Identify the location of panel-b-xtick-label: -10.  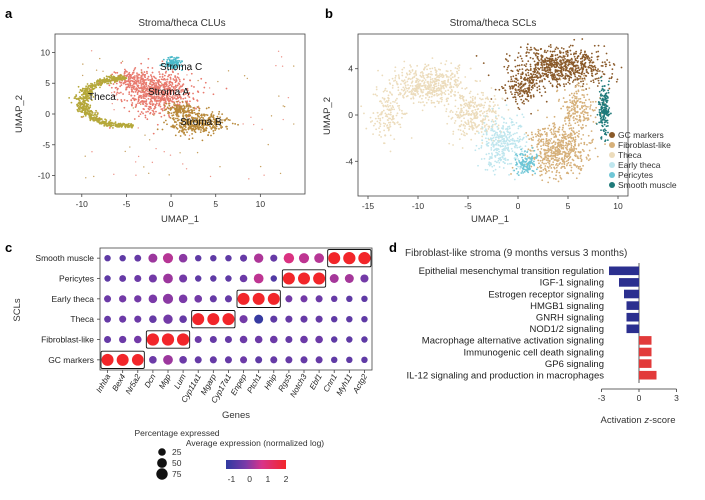
(418, 206).